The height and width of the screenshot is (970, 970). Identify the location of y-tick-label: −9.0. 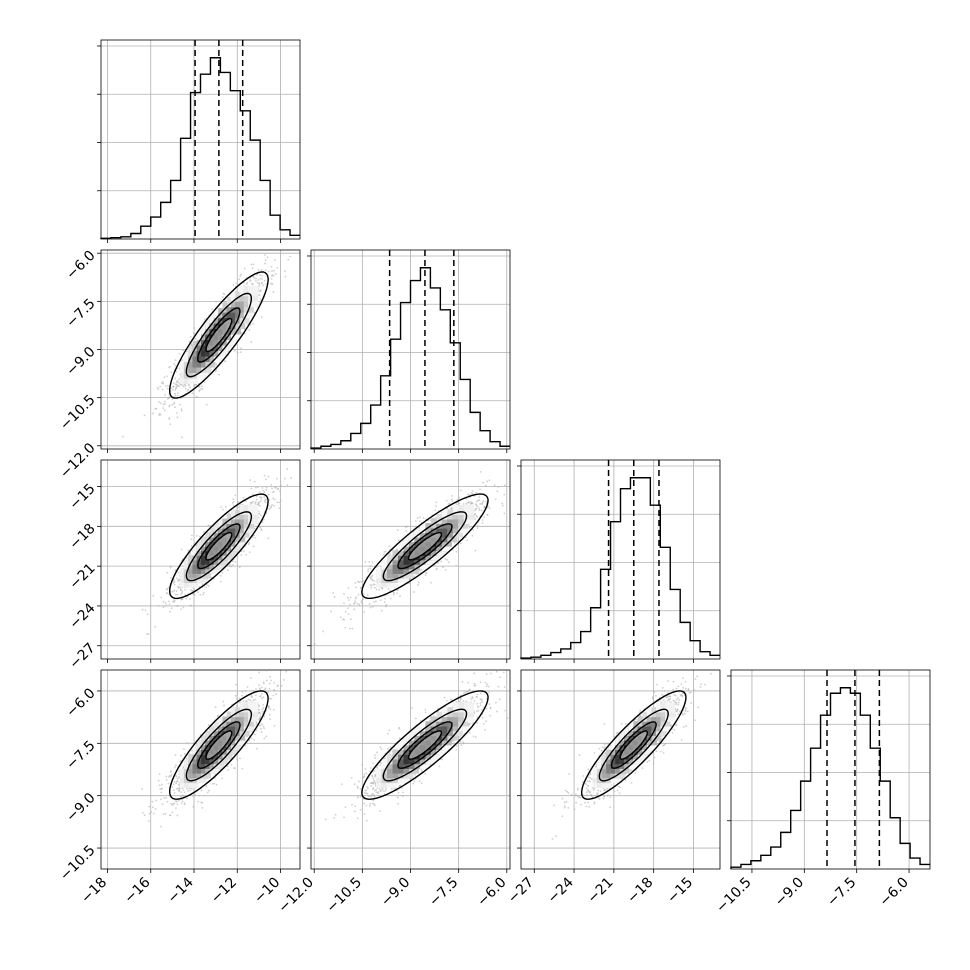
(80, 361).